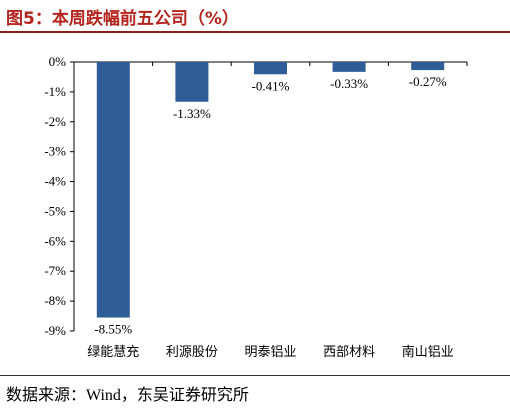 This screenshot has width=510, height=413. Describe the element at coordinates (55, 300) in the screenshot. I see `y-tick-label: -8%` at that location.